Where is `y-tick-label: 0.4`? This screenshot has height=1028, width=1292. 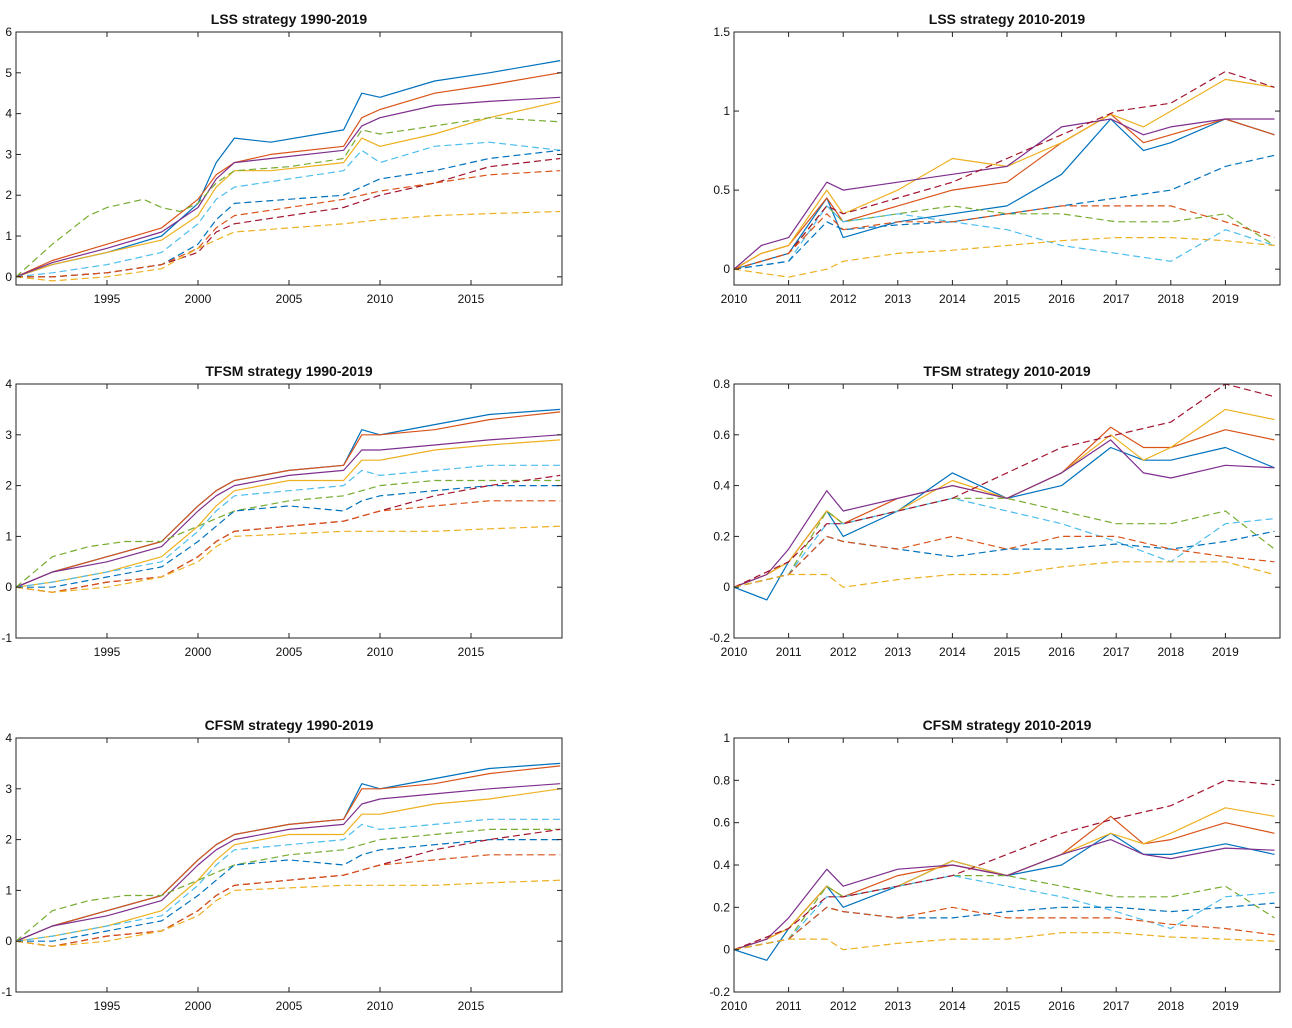 y-tick-label: 0.4 is located at coordinates (721, 865).